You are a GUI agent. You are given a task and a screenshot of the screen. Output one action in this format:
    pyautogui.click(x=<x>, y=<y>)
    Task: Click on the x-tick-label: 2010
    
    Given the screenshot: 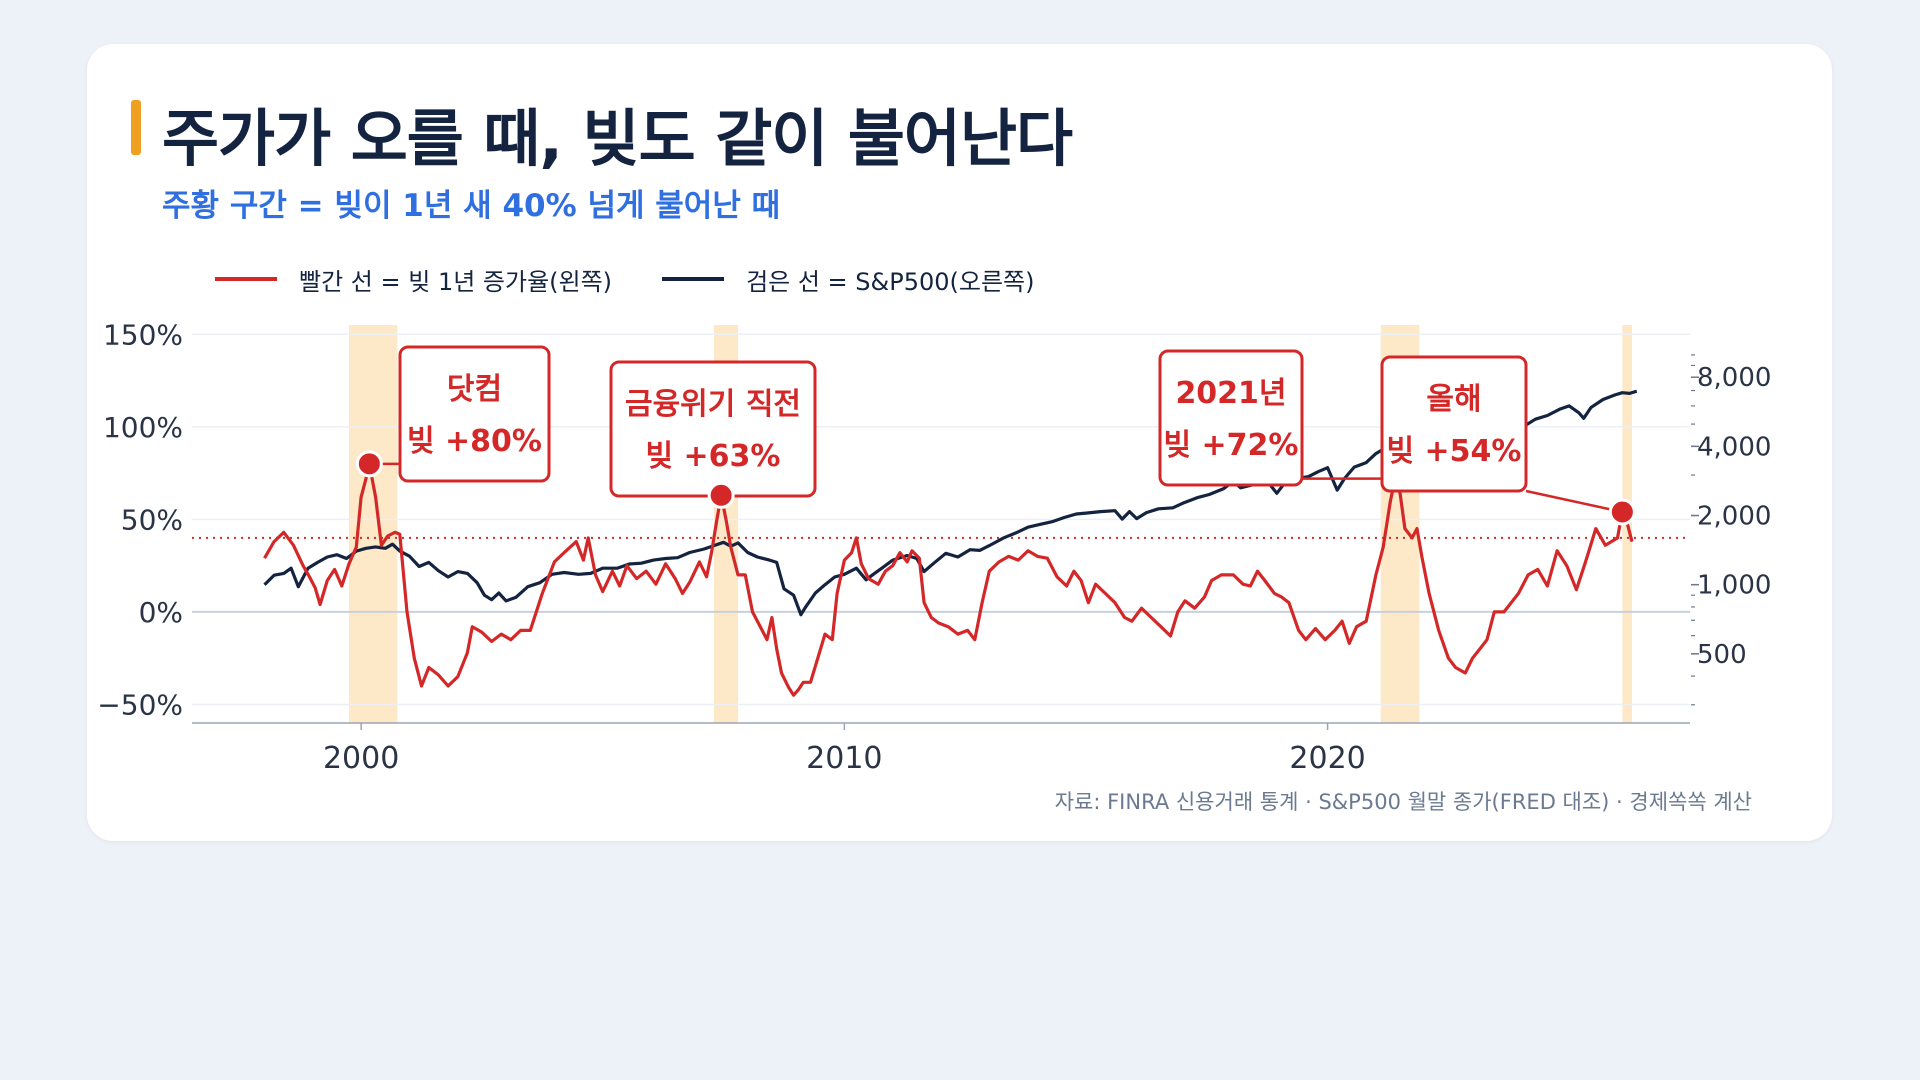 What is the action you would take?
    pyautogui.click(x=844, y=758)
    